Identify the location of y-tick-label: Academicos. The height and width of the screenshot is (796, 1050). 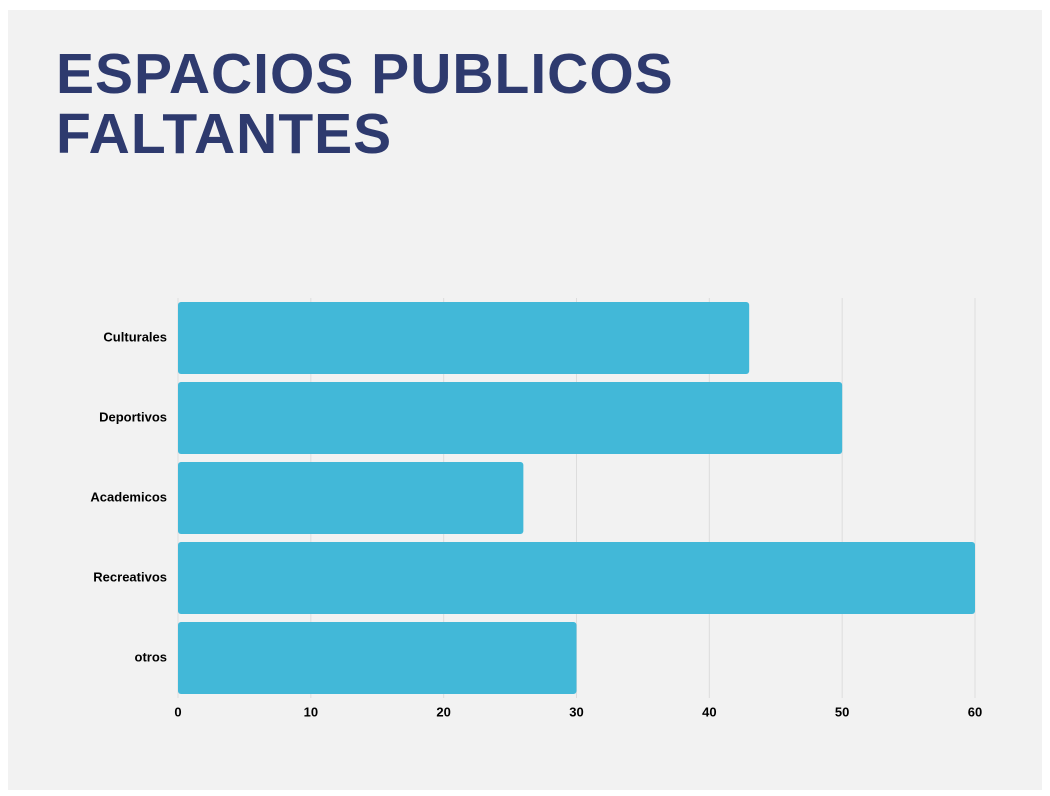
(128, 496).